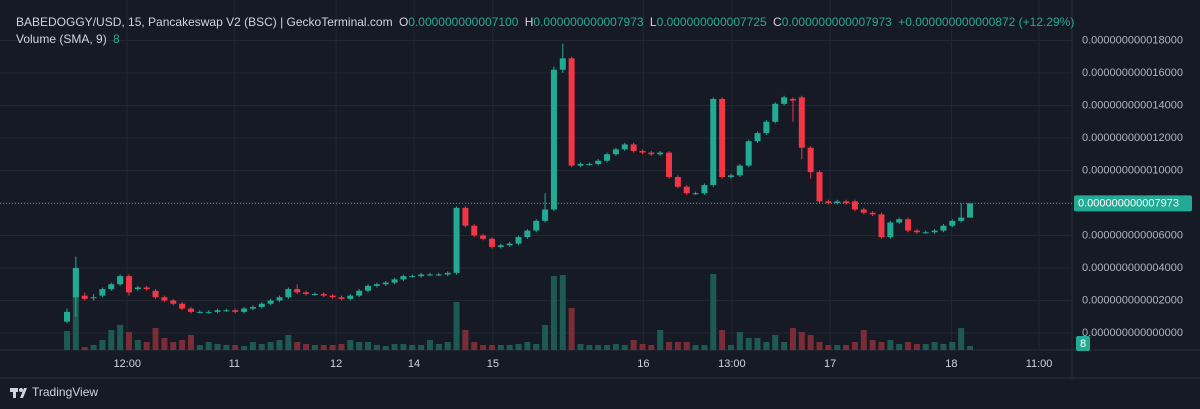 The width and height of the screenshot is (1200, 409). What do you see at coordinates (1132, 40) in the screenshot?
I see `y-tick-label: 0.000000000018000` at bounding box center [1132, 40].